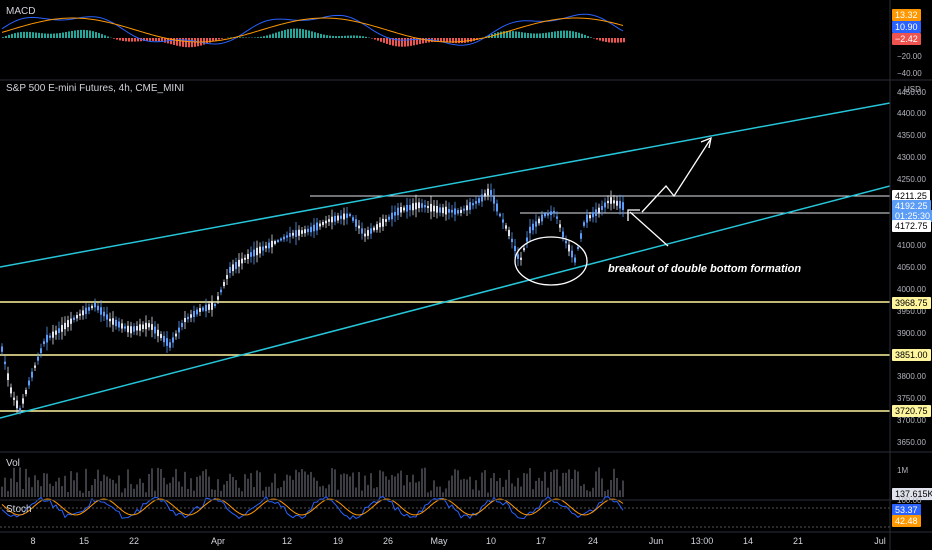  I want to click on stoch-tick: 100.00, so click(909, 500).